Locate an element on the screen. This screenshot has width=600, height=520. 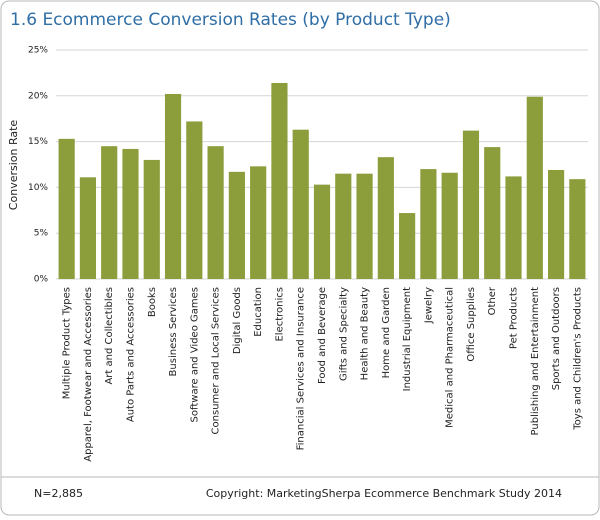
x-tick-label: Office Supplies is located at coordinates (471, 324).